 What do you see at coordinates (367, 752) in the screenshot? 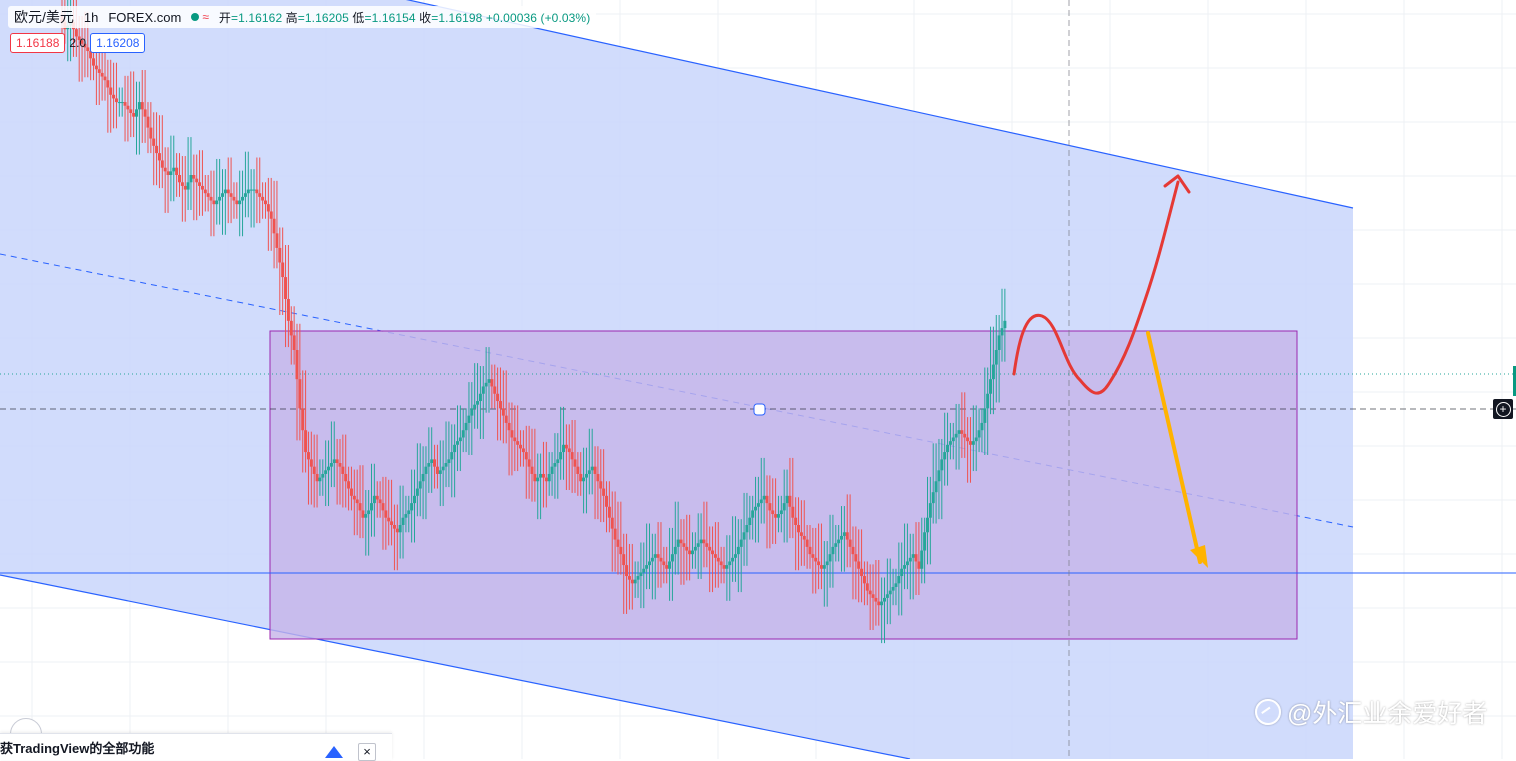
I see `close-icon: ×` at bounding box center [367, 752].